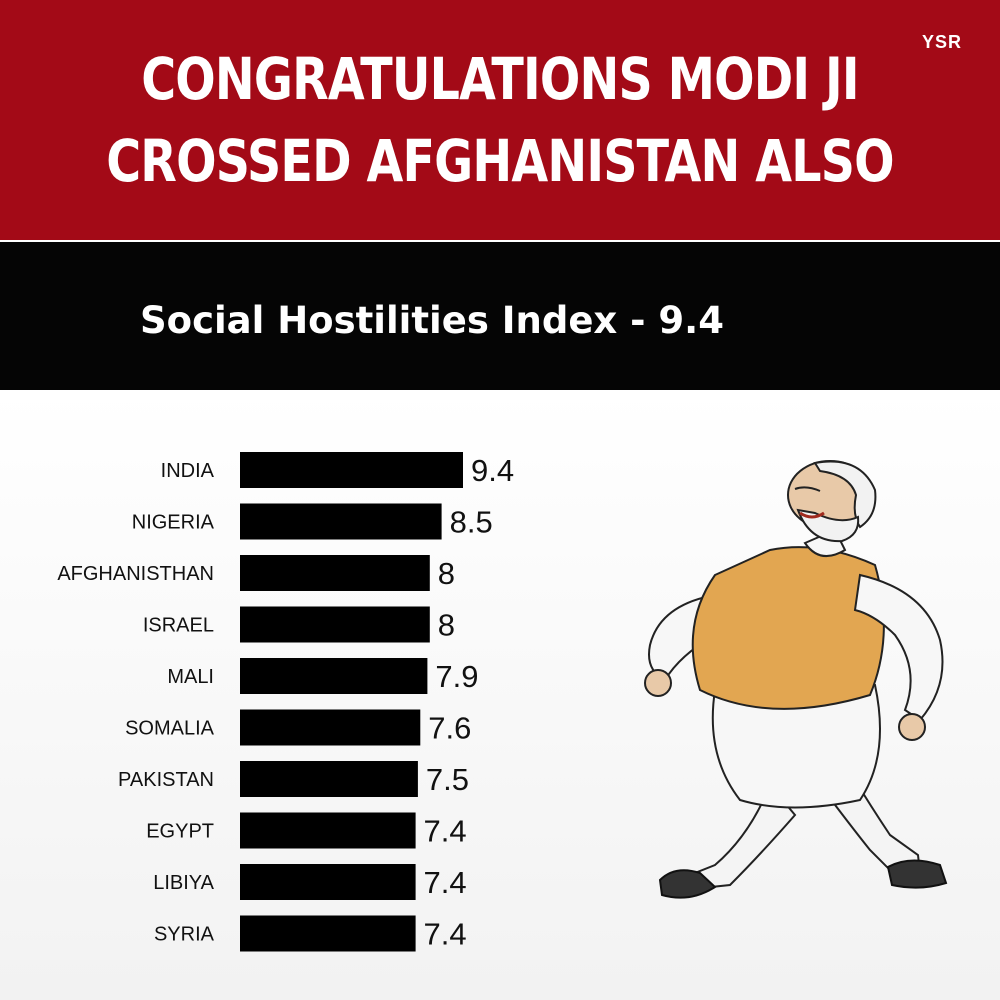 The height and width of the screenshot is (1000, 1000). What do you see at coordinates (351, 470) in the screenshot?
I see `bar-india` at bounding box center [351, 470].